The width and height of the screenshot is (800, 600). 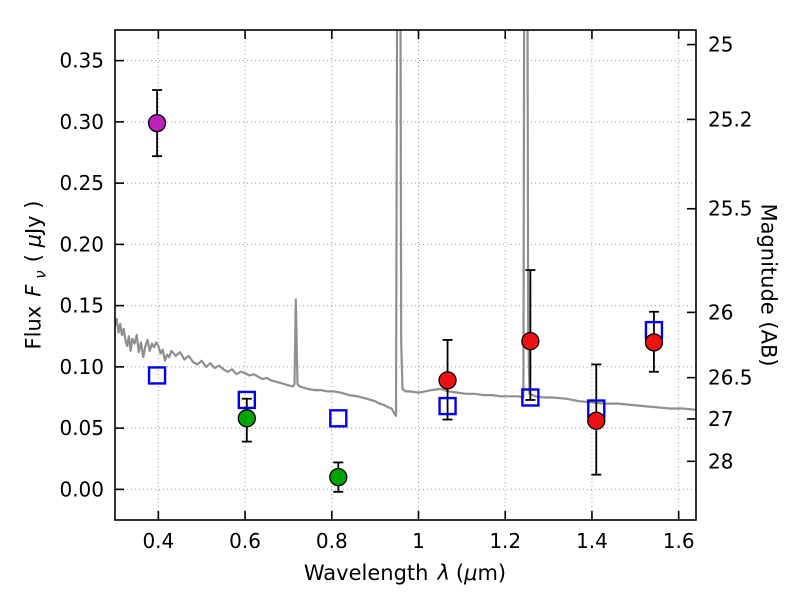 What do you see at coordinates (81, 61) in the screenshot?
I see `y-tick-label-left: 0.35` at bounding box center [81, 61].